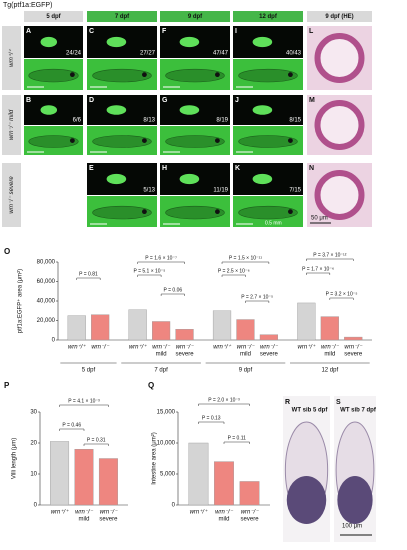  Describe the element at coordinates (312, 100) in the screenshot. I see `panel-letter: M` at that location.